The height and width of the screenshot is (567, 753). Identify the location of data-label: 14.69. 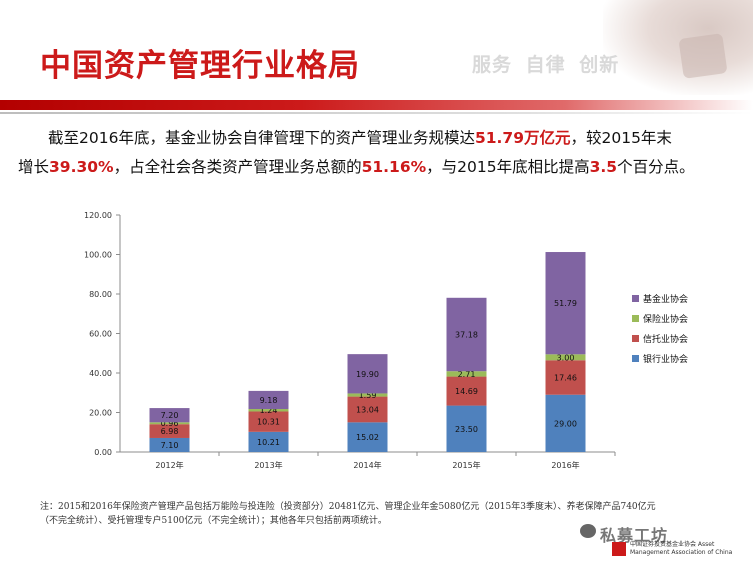
(466, 391).